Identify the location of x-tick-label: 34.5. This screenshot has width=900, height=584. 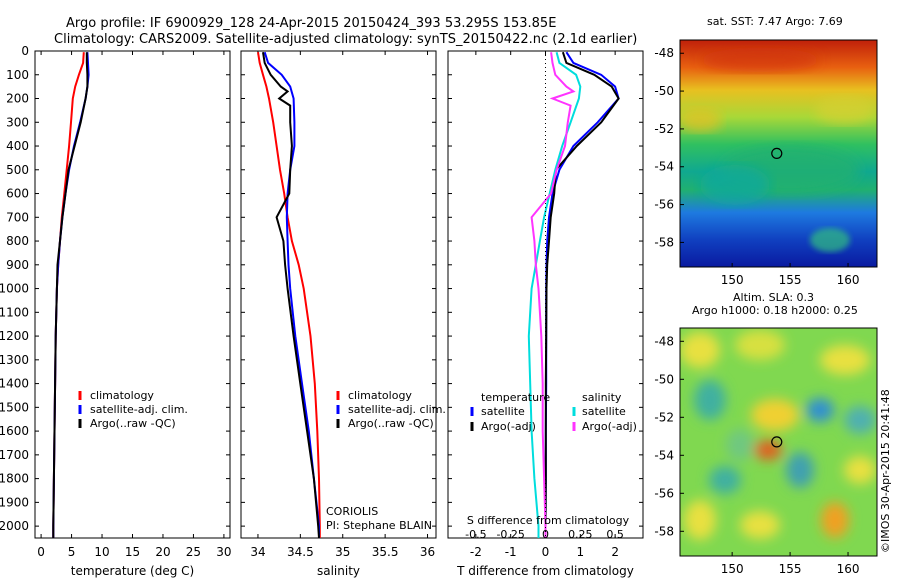
(300, 552).